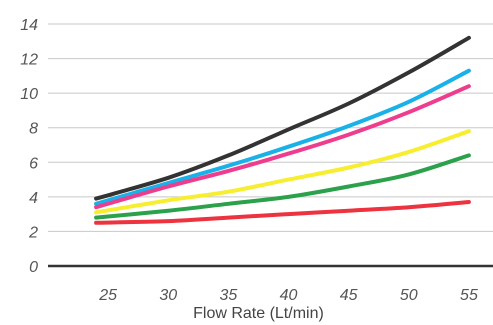  What do you see at coordinates (258, 313) in the screenshot?
I see `x-axis-title: Flow Rate (Lt/min)` at bounding box center [258, 313].